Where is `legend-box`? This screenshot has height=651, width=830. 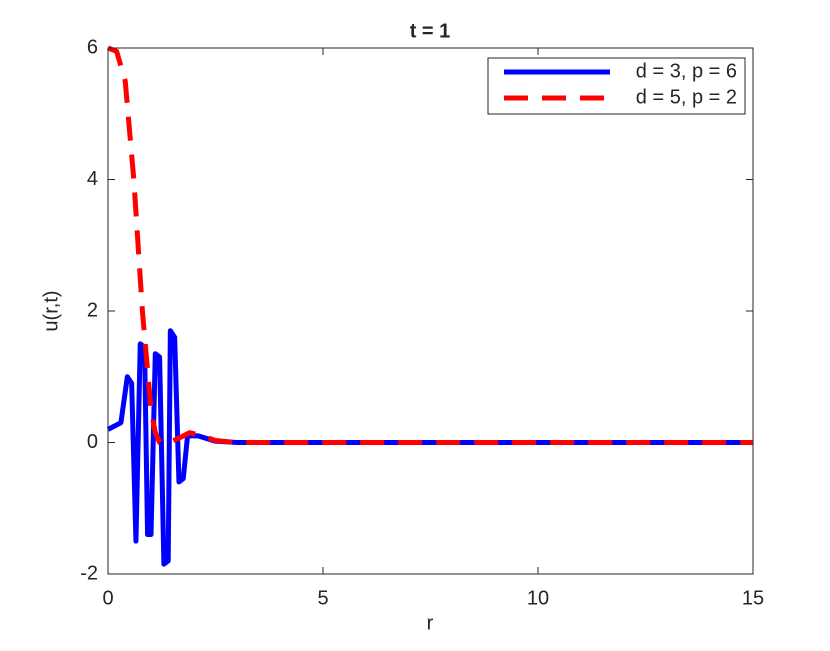 legend-box is located at coordinates (616, 86).